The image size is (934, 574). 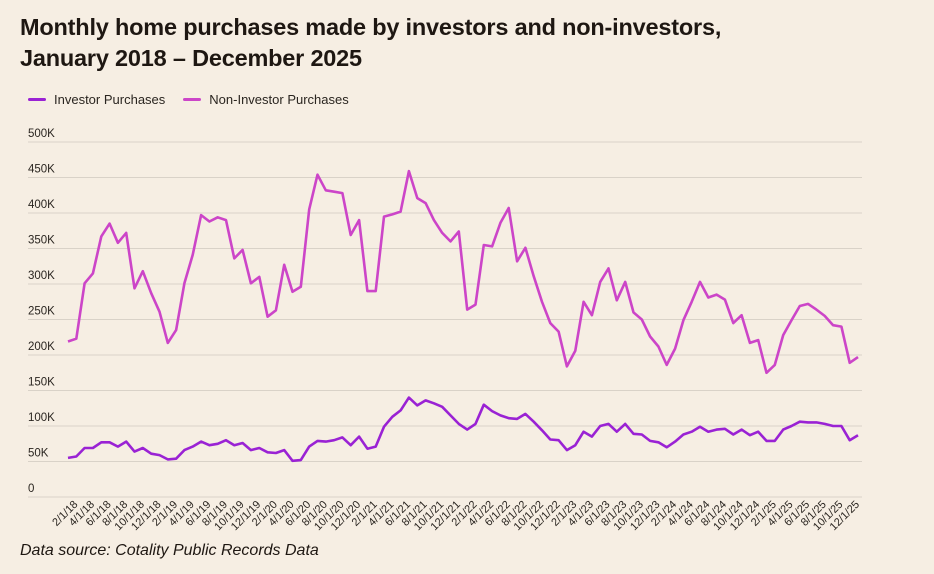 What do you see at coordinates (31, 489) in the screenshot?
I see `y-tick-label: 0` at bounding box center [31, 489].